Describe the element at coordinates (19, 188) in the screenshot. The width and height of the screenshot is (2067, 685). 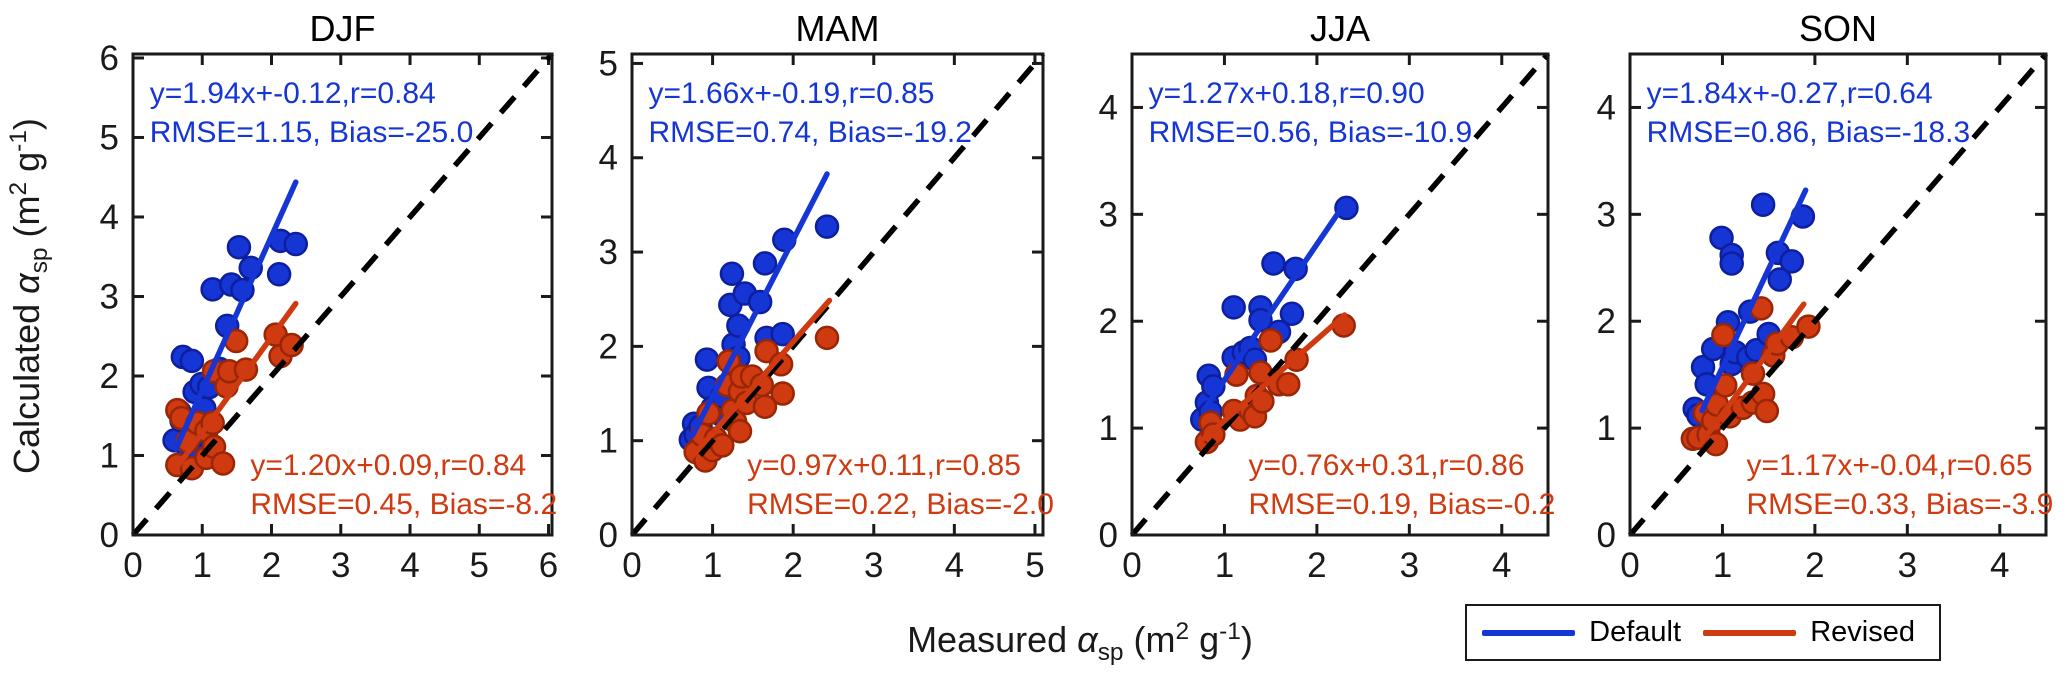
I see `axis-label-part: 2` at that location.